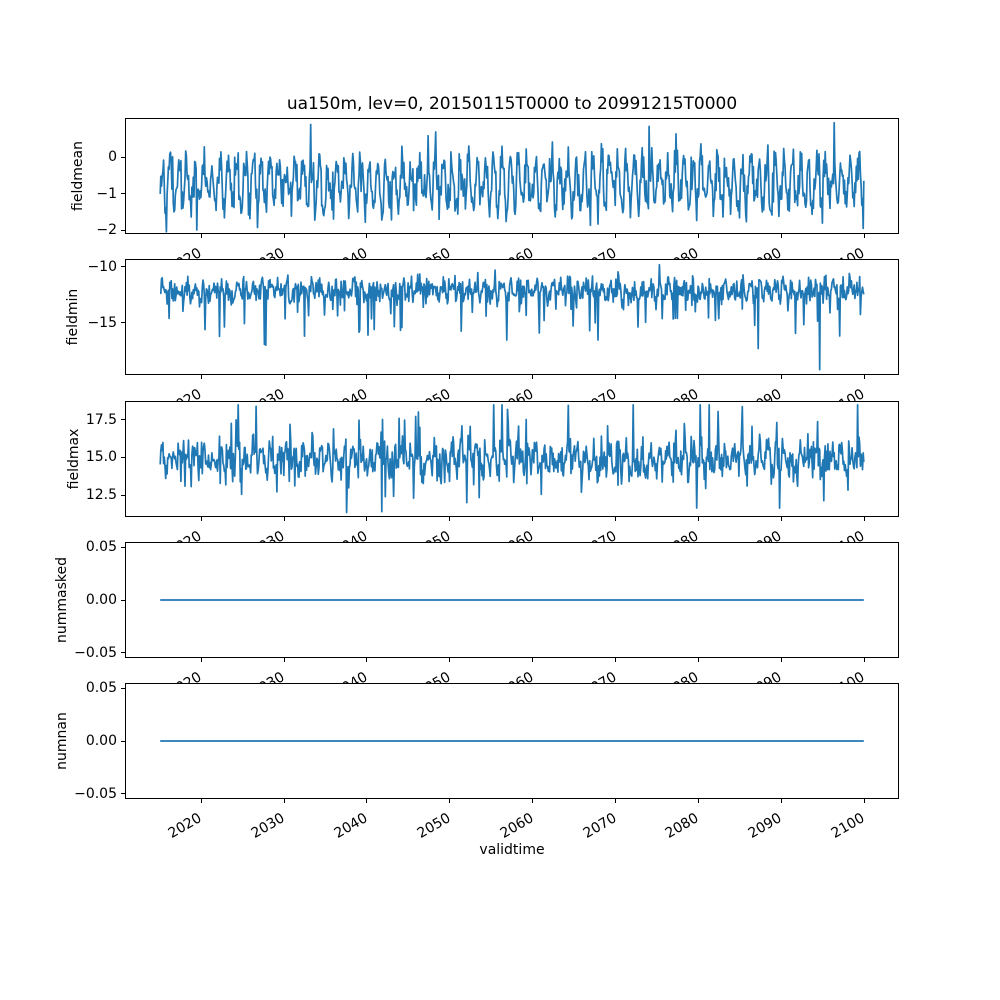 Image resolution: width=1000 pixels, height=1000 pixels. I want to click on x-tick-label: 2060, so click(517, 826).